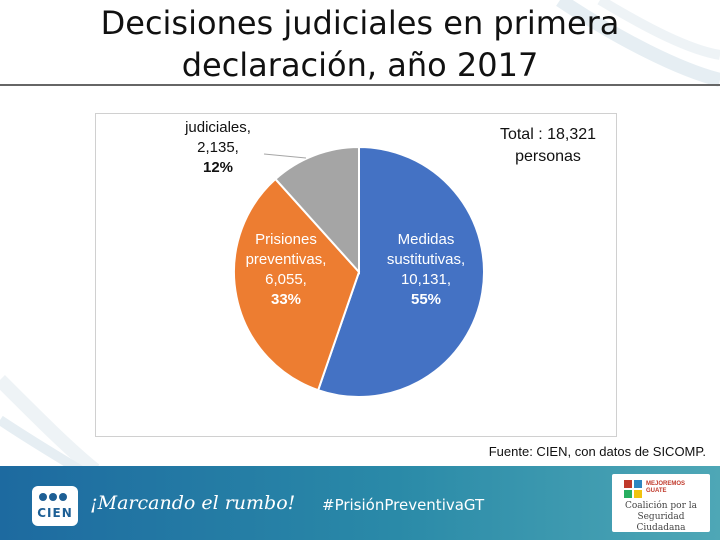  What do you see at coordinates (661, 522) in the screenshot?
I see `partner-line-2: Seguridad Ciudadana` at bounding box center [661, 522].